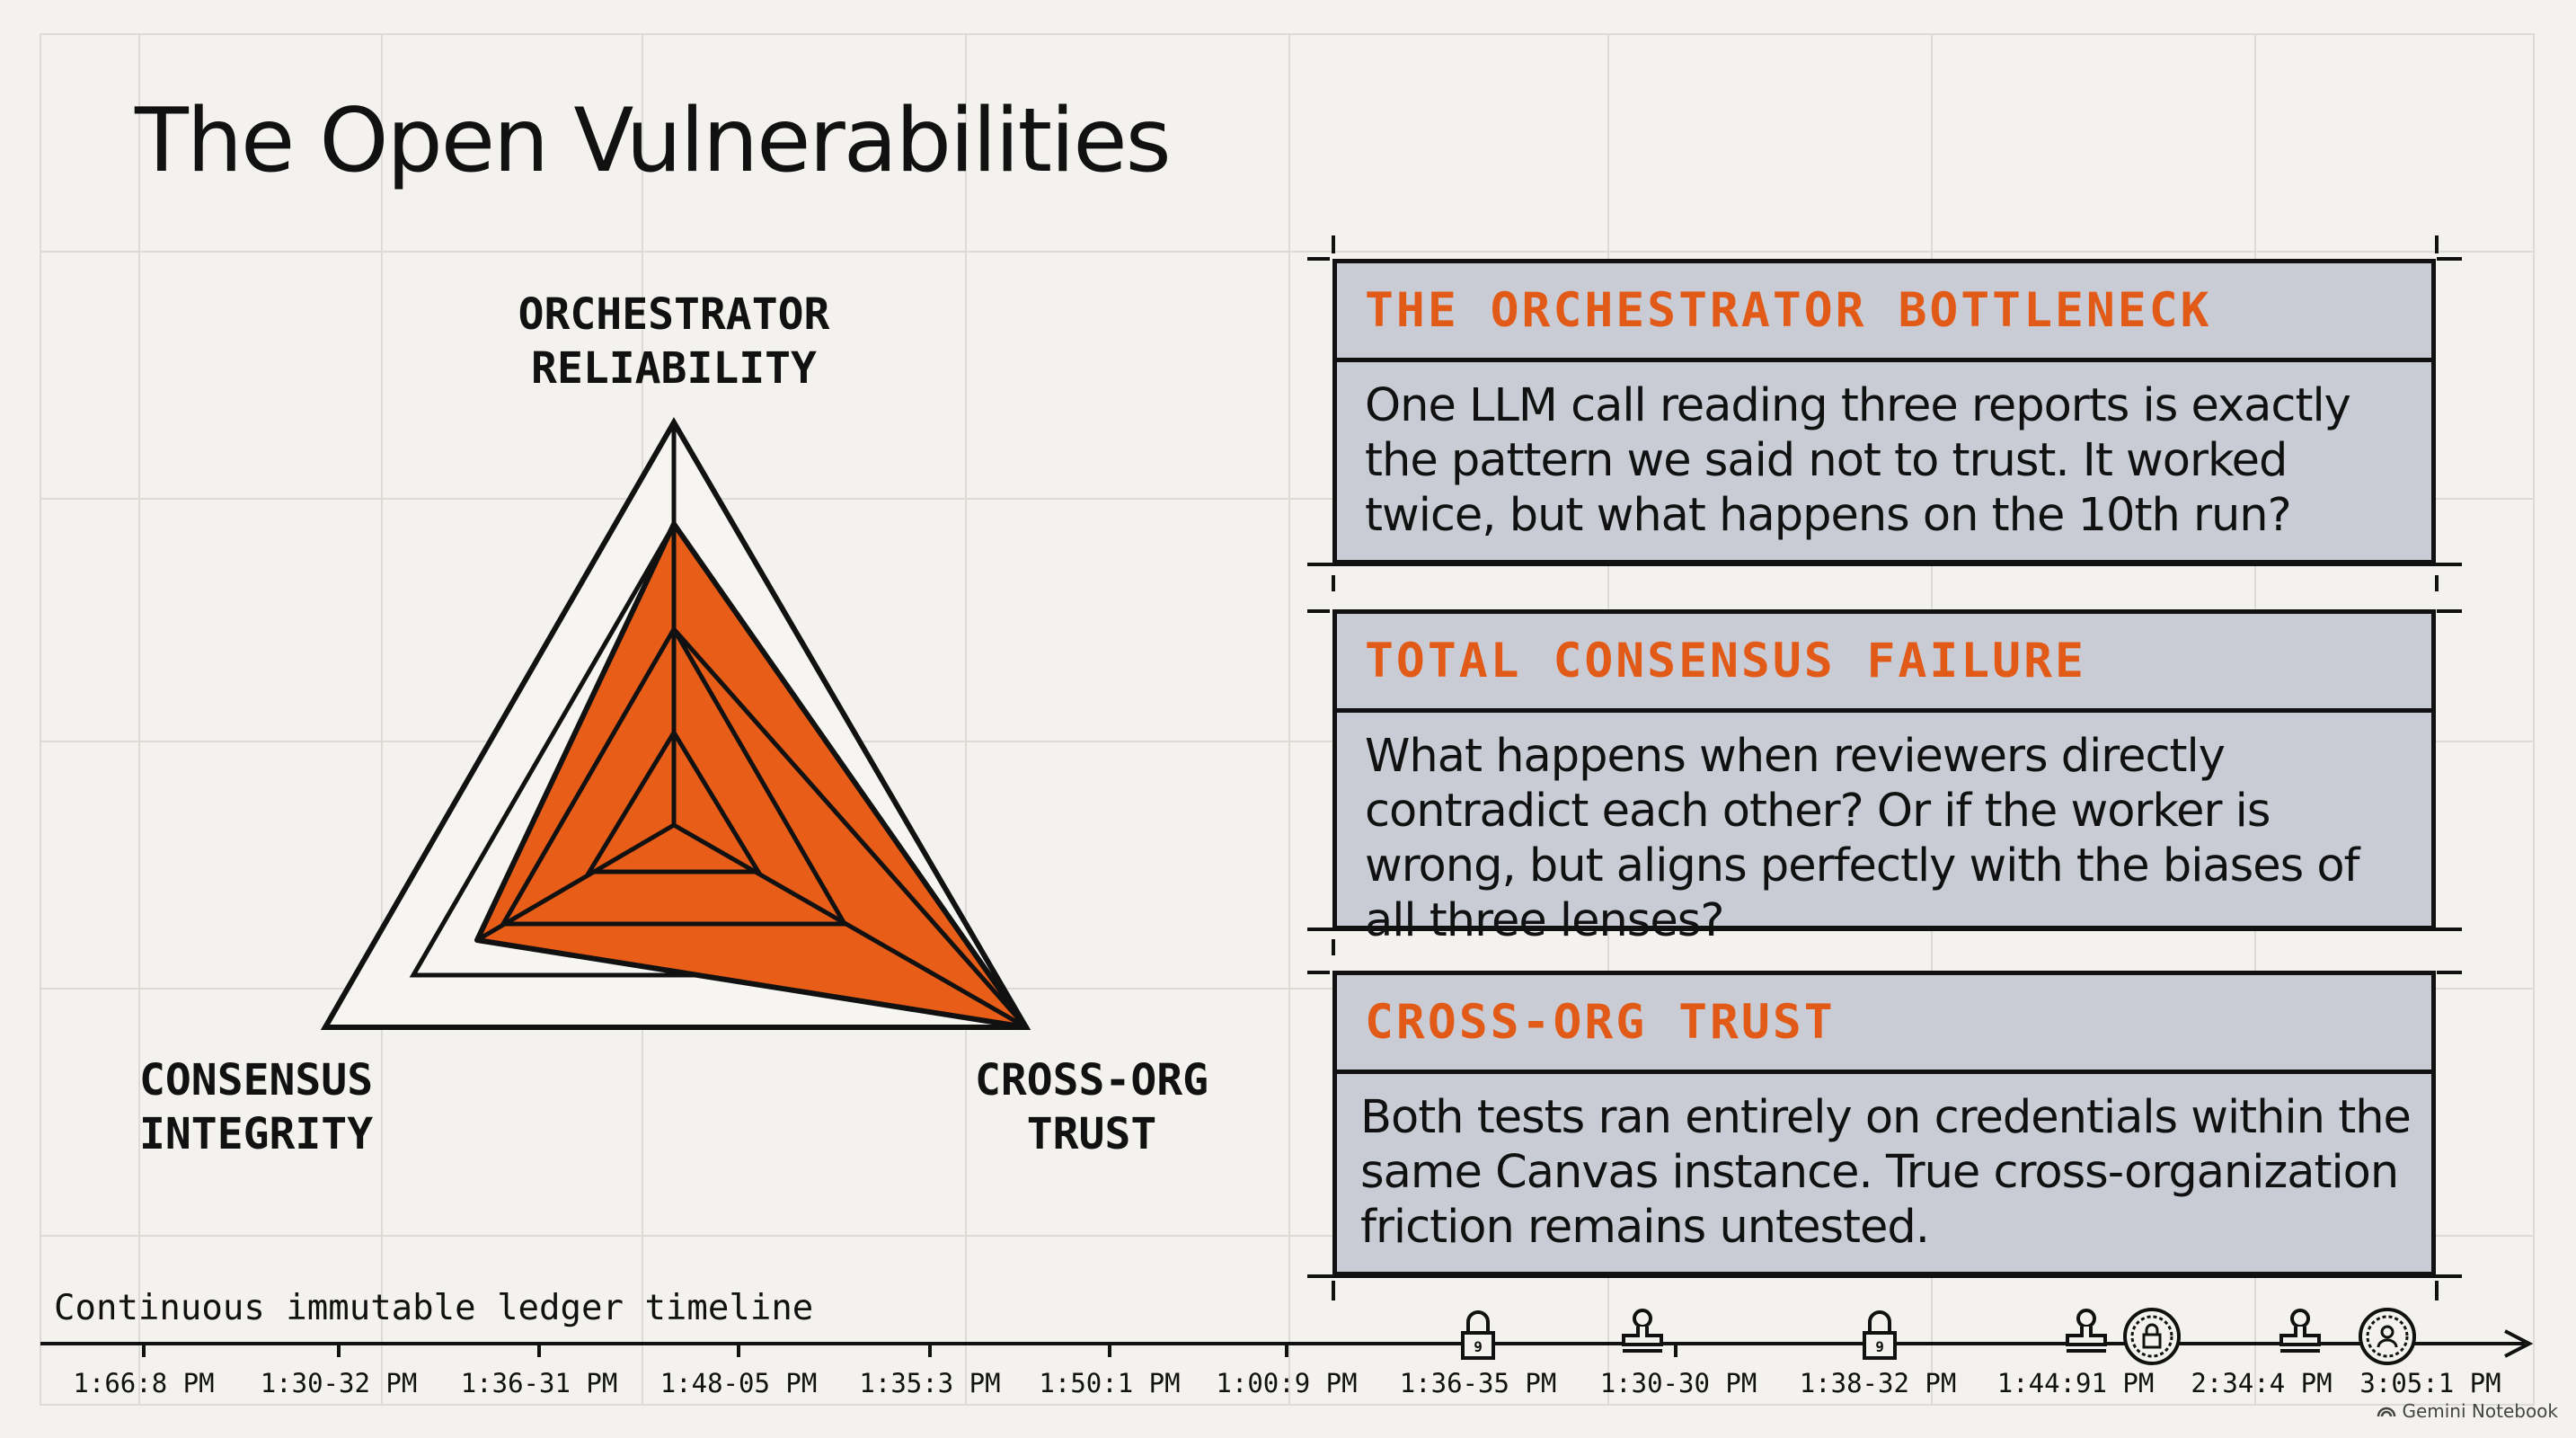 The image size is (2576, 1438). What do you see at coordinates (1110, 1383) in the screenshot?
I see `timeline-tick-label: 1:50:1 PM` at bounding box center [1110, 1383].